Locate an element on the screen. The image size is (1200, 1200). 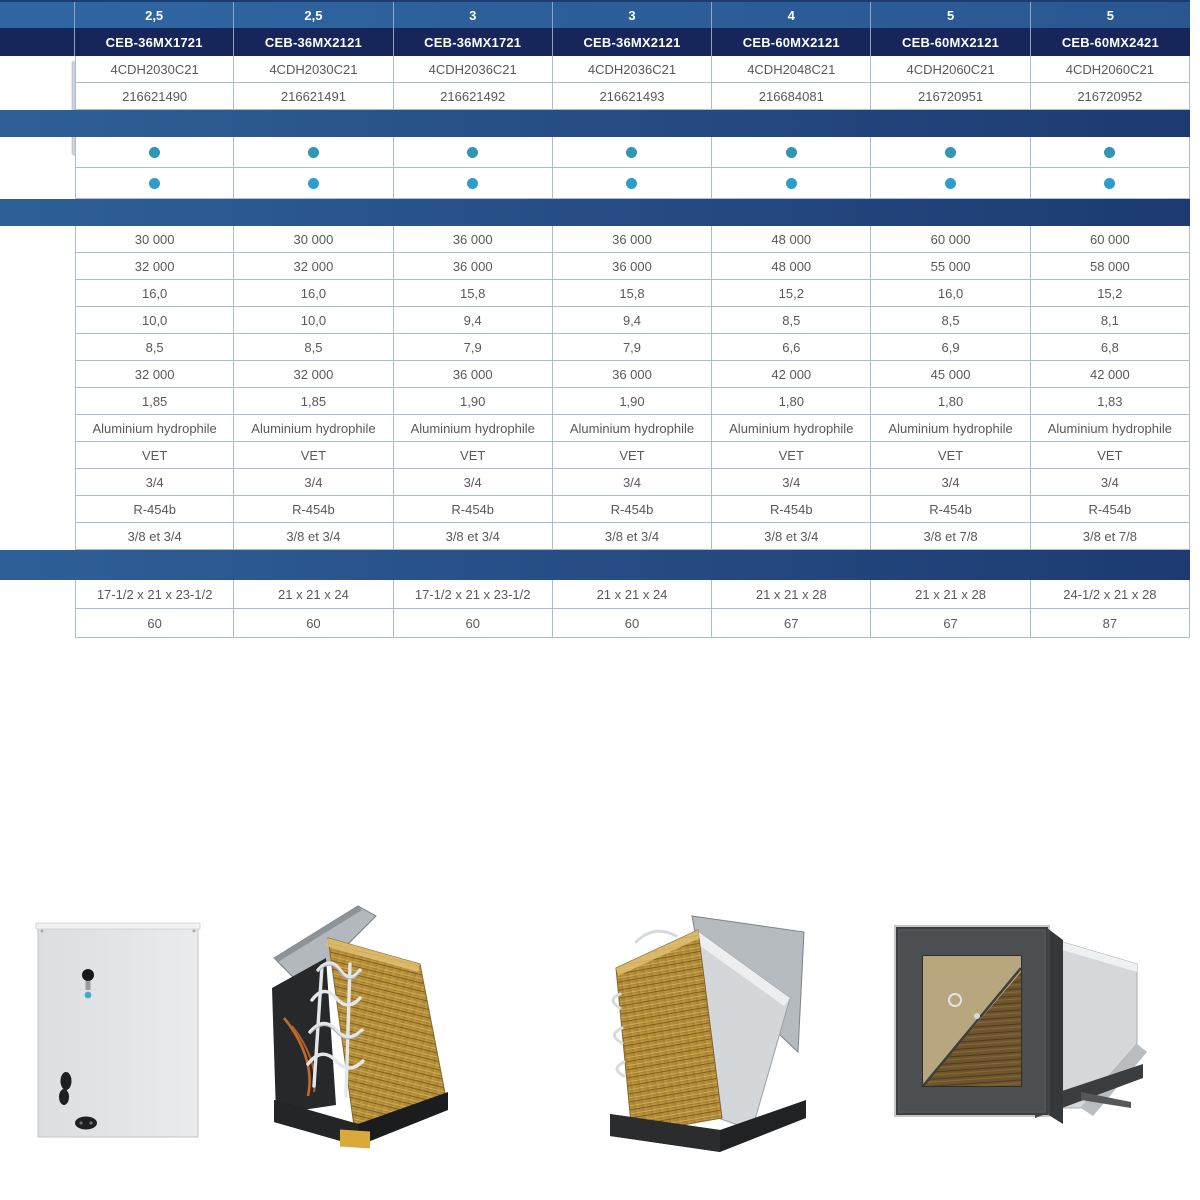
table-cell: 216621490 is located at coordinates (155, 96).